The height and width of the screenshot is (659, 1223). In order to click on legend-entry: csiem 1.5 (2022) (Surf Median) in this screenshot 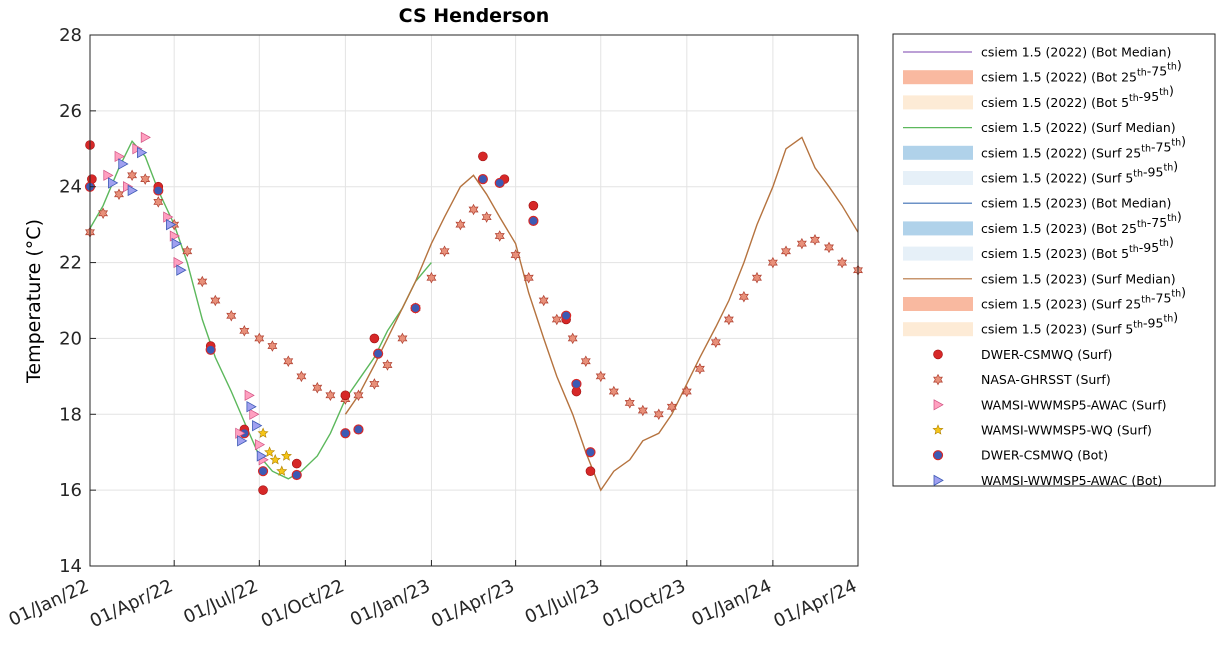, I will do `click(1039, 127)`.